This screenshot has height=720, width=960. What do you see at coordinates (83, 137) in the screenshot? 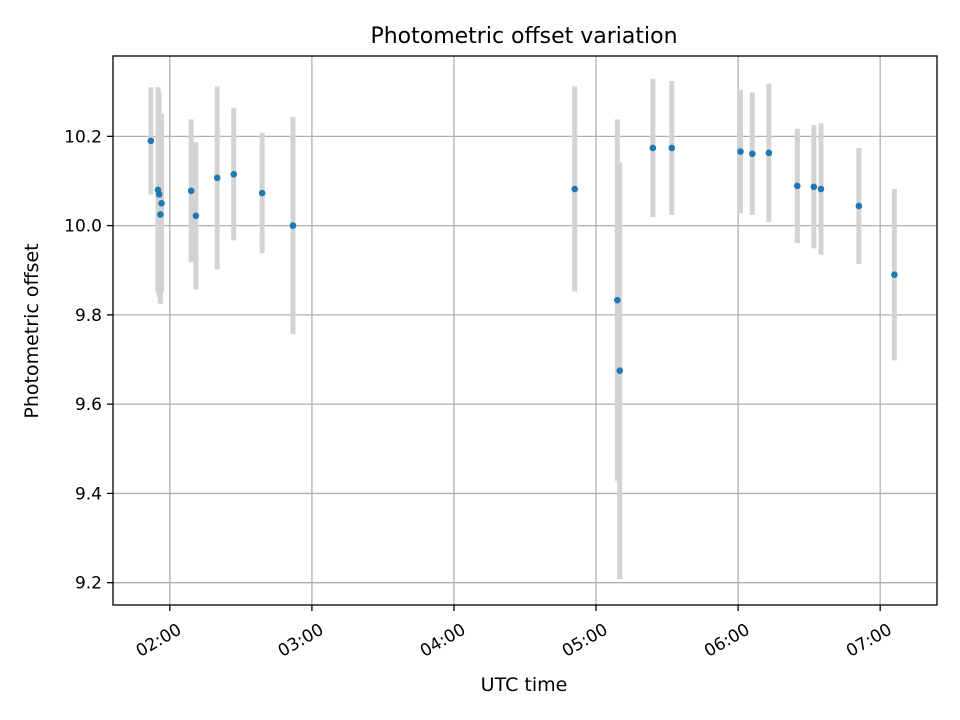
I see `y-tick-label: 10.2` at bounding box center [83, 137].